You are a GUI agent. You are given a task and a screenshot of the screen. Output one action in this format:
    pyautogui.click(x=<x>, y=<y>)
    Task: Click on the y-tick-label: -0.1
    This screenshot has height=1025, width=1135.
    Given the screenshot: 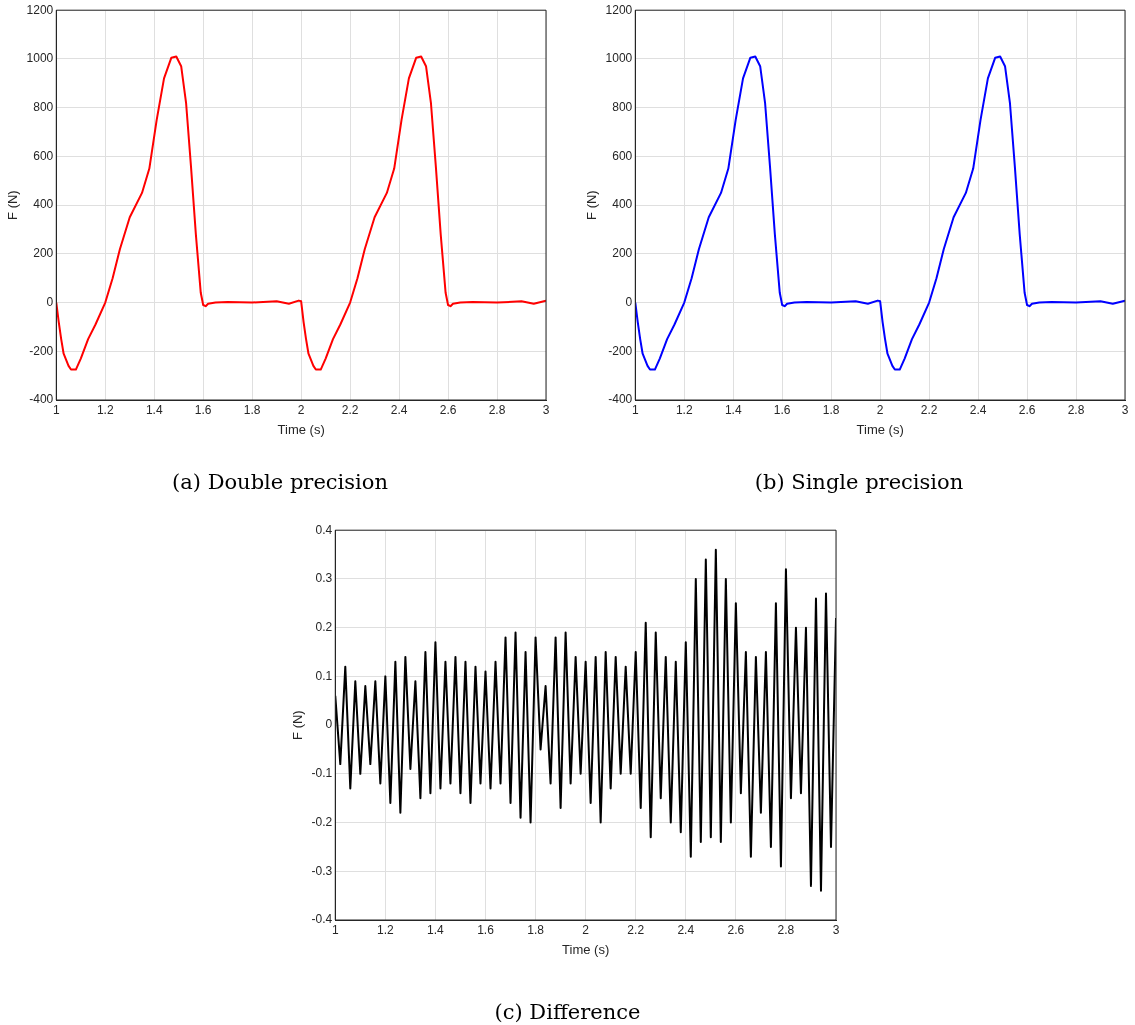 What is the action you would take?
    pyautogui.click(x=322, y=773)
    